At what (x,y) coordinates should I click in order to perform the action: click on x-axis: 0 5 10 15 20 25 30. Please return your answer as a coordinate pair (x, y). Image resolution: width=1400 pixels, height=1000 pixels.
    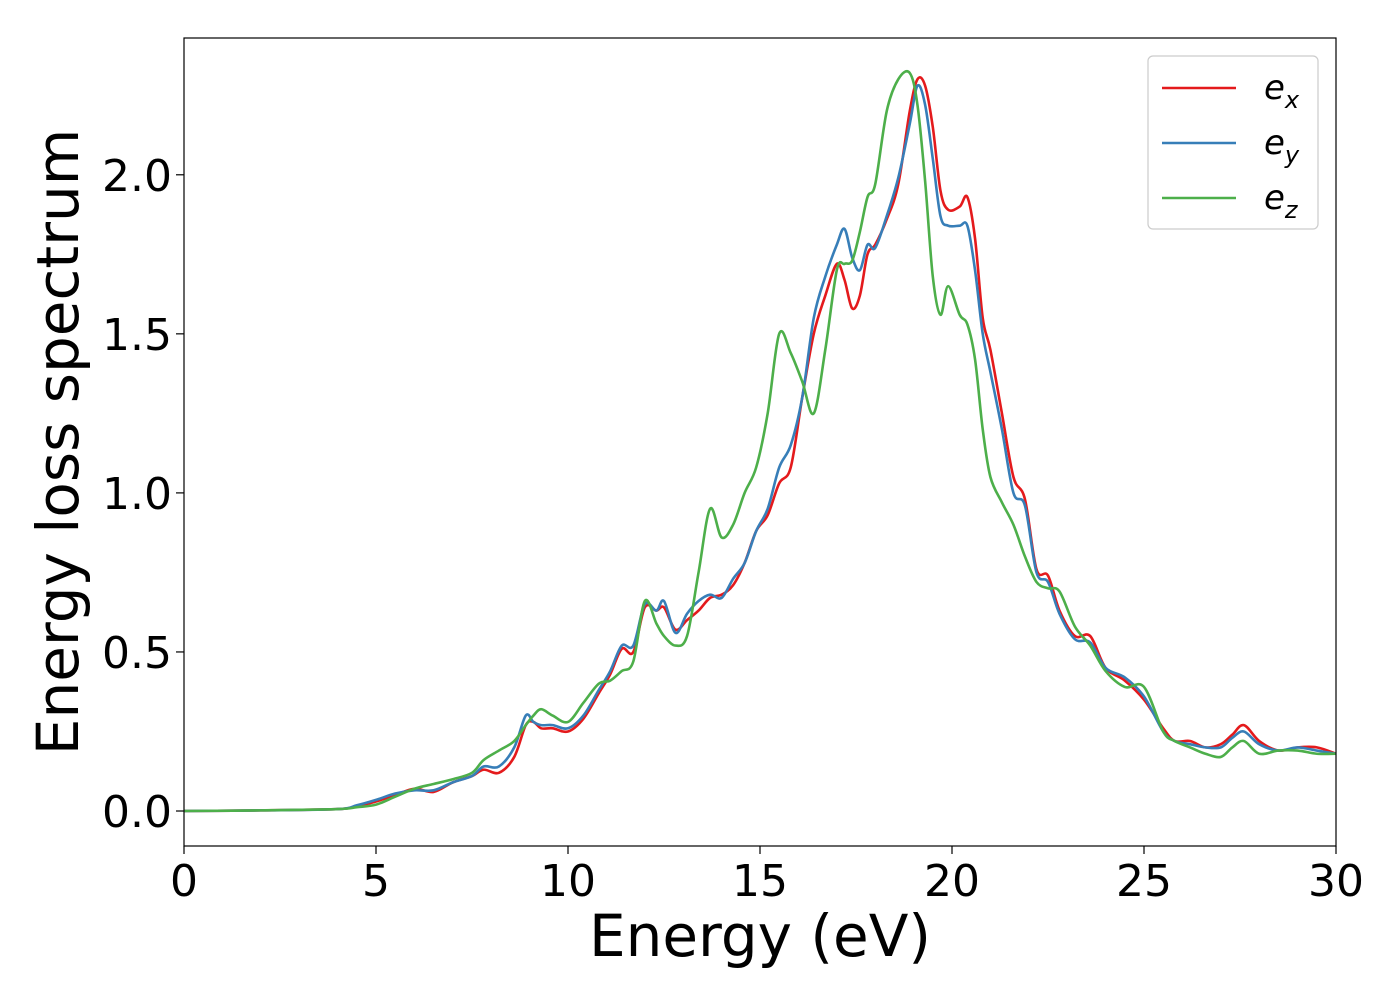
    Looking at the image, I should click on (767, 876).